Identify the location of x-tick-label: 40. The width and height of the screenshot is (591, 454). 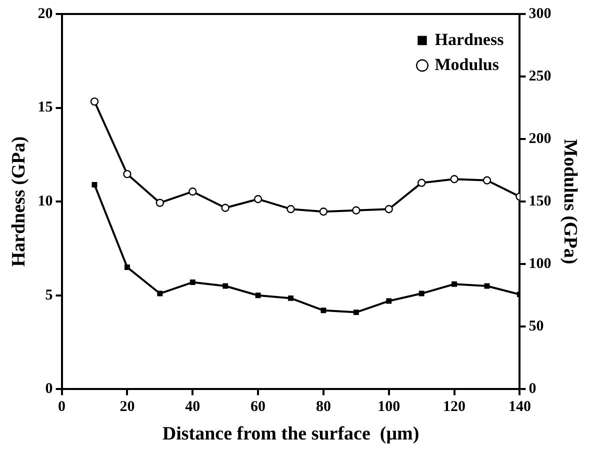
(192, 407).